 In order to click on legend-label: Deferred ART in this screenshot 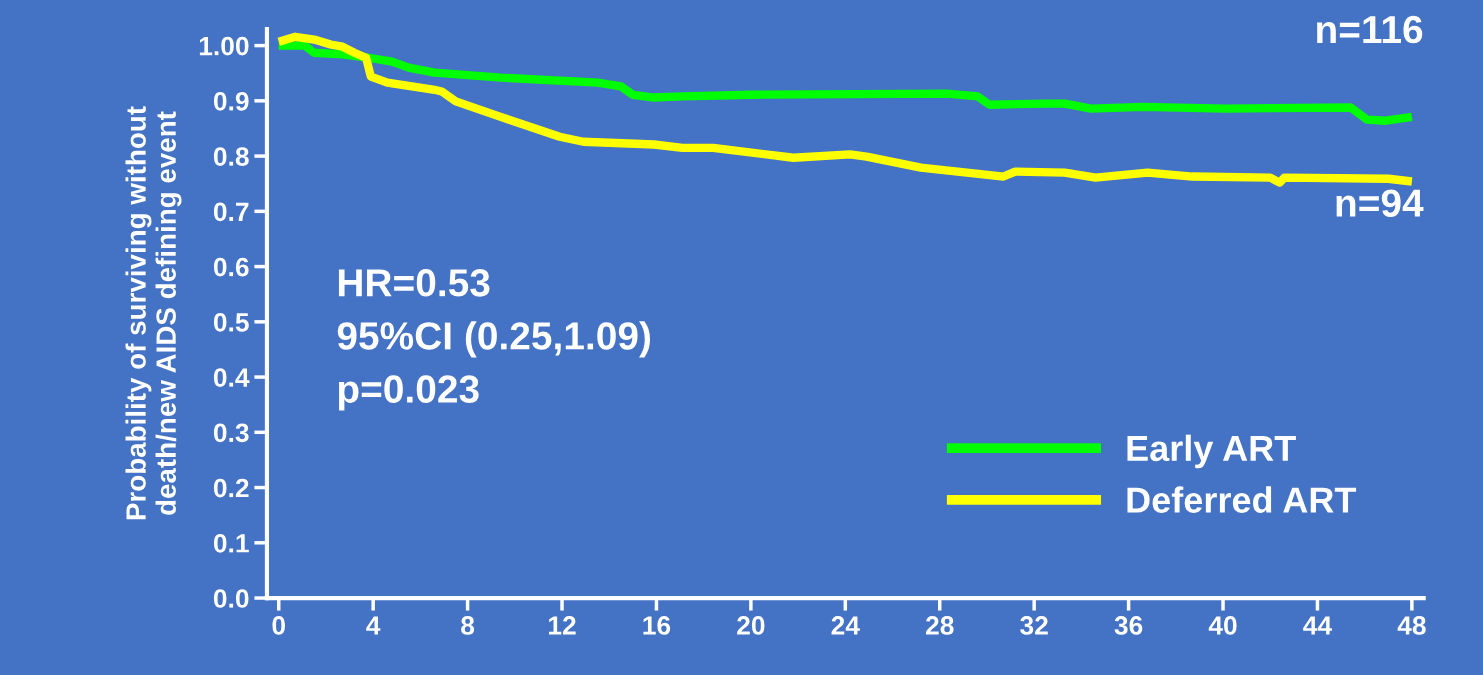, I will do `click(1242, 499)`.